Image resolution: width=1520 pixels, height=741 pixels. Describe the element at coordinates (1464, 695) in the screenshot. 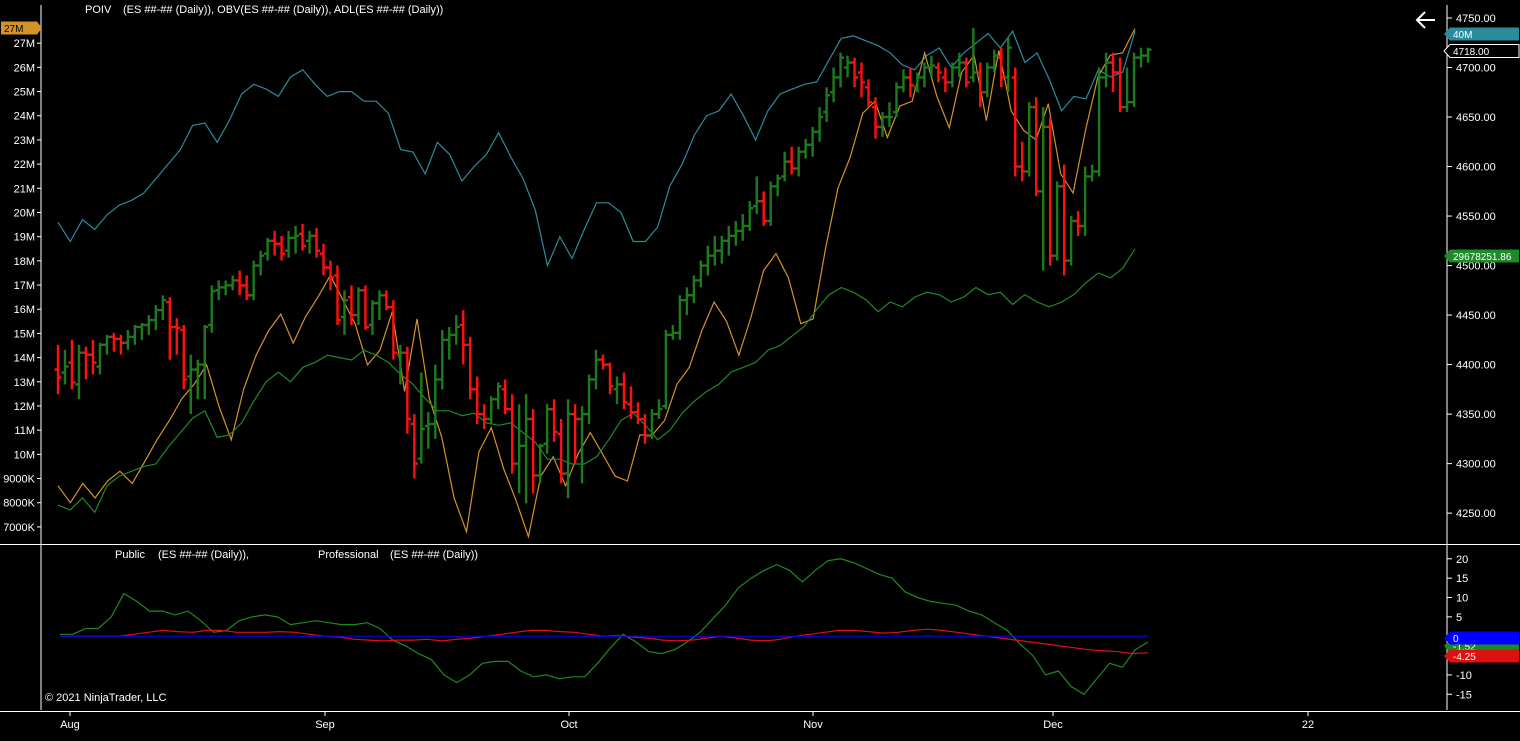

I see `sentiment-tick-label: -15` at that location.